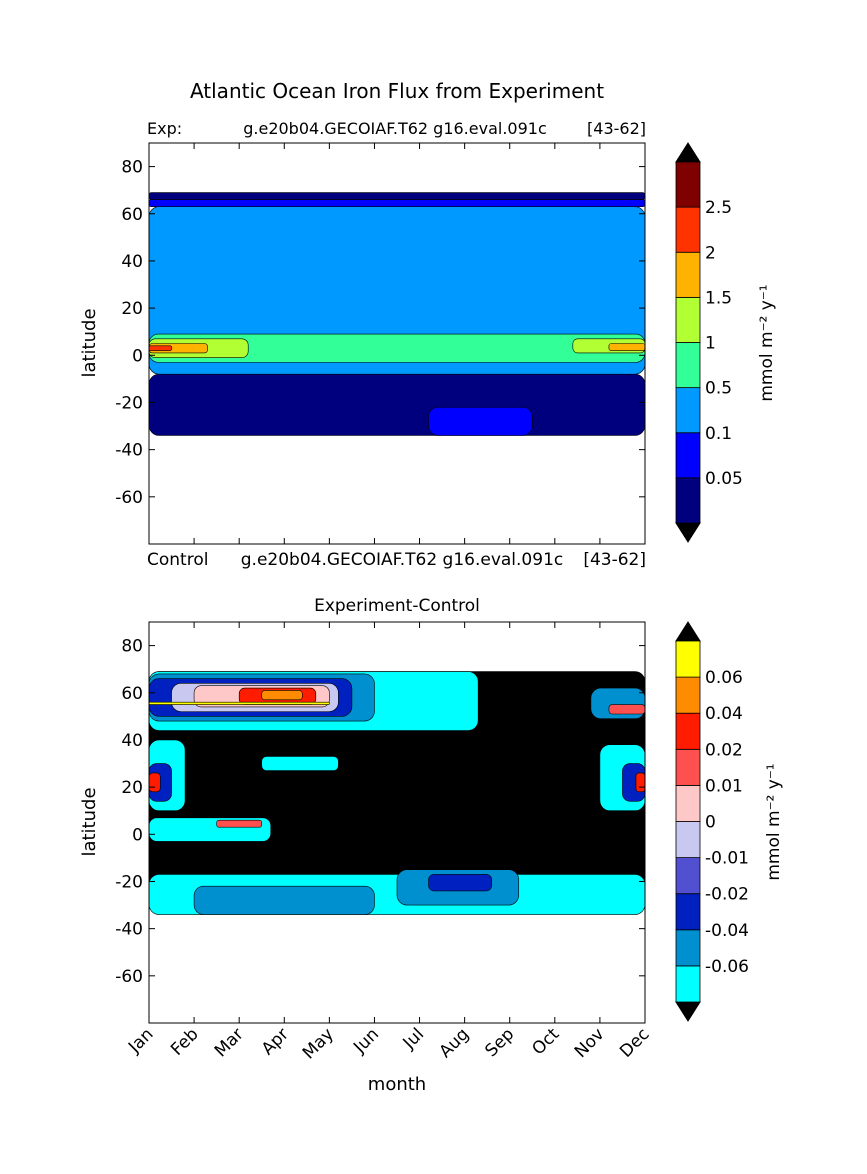 This screenshot has width=867, height=1174. I want to click on top-colorbar-level-label: 1.5, so click(718, 298).